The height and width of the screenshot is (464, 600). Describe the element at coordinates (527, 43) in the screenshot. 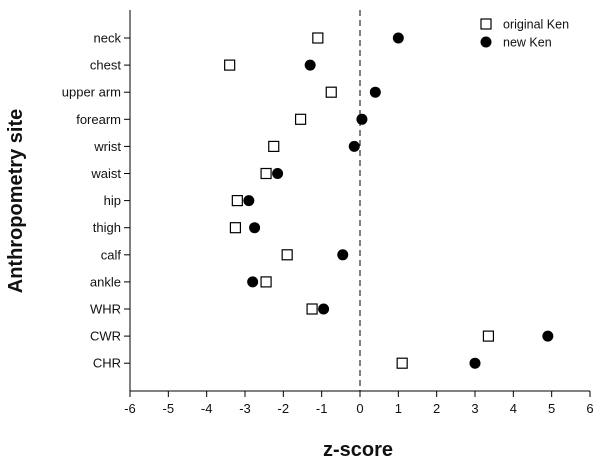

I see `legend-label: new Ken` at that location.